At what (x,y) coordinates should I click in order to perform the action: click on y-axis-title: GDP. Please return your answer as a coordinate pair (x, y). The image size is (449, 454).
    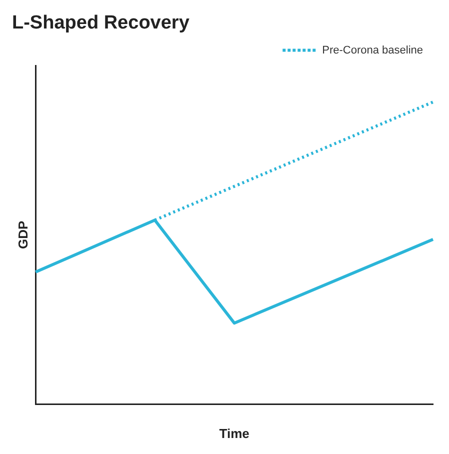
    Looking at the image, I should click on (22, 234).